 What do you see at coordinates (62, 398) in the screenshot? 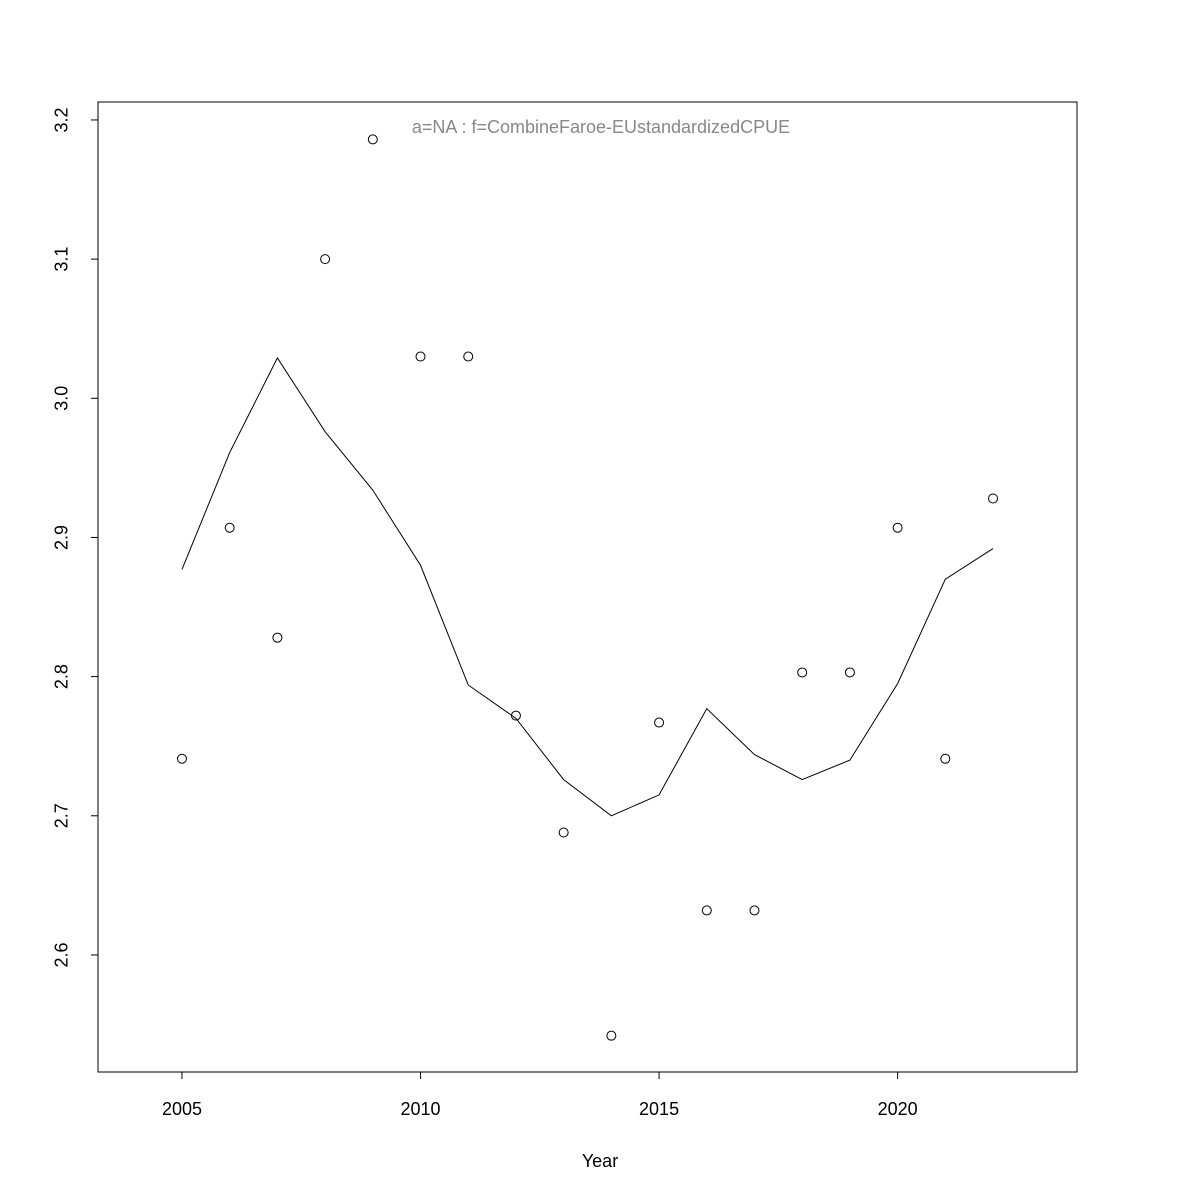
I see `y-tick-label: 3.0` at bounding box center [62, 398].